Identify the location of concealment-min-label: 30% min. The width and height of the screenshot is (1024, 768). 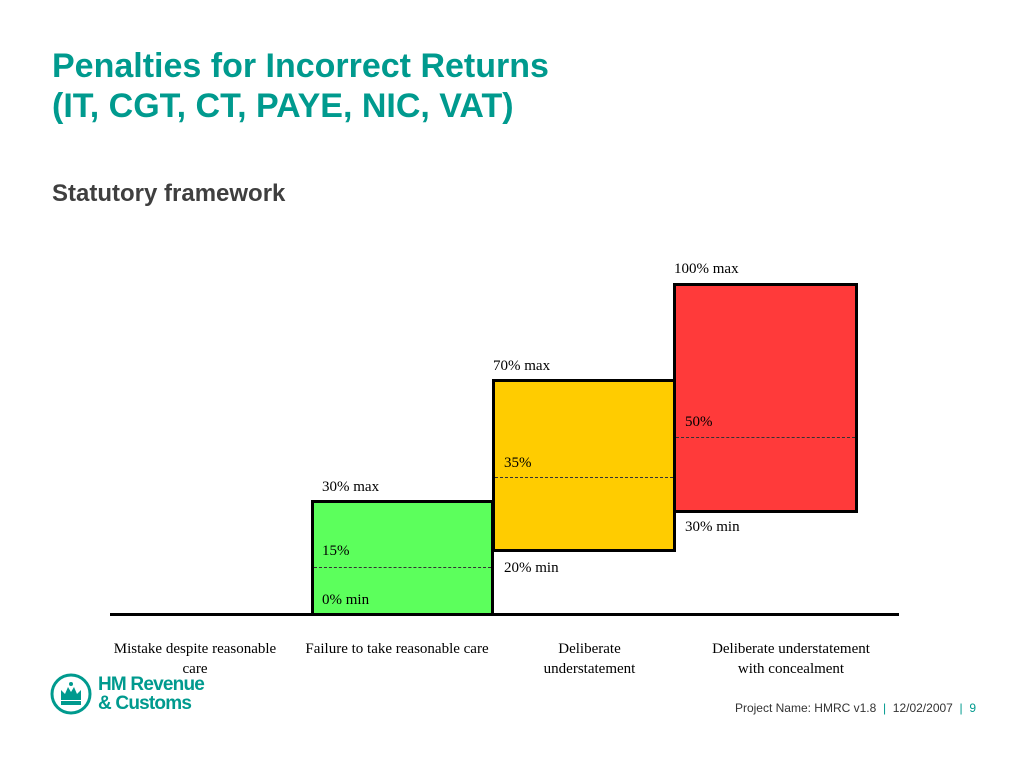
(712, 527).